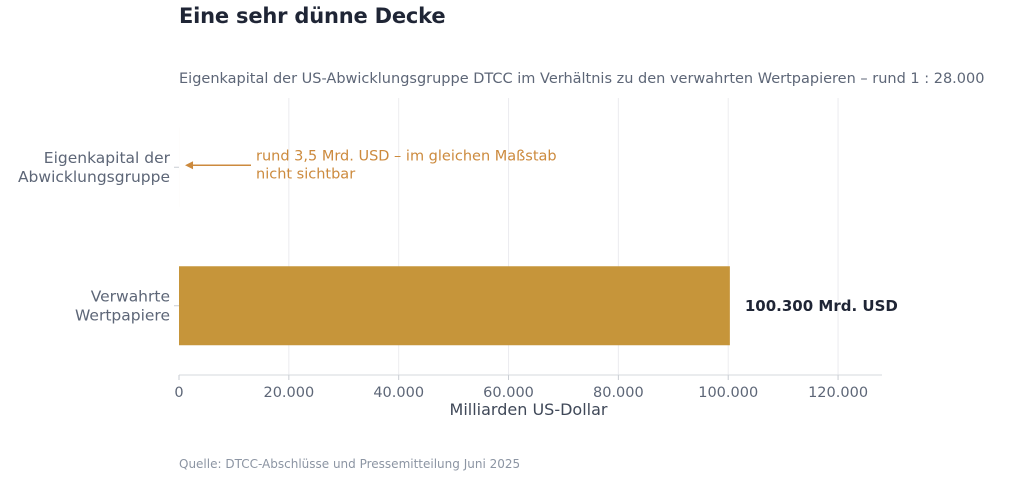  I want to click on x-axis-title: Milliarden US-Dollar, so click(529, 409).